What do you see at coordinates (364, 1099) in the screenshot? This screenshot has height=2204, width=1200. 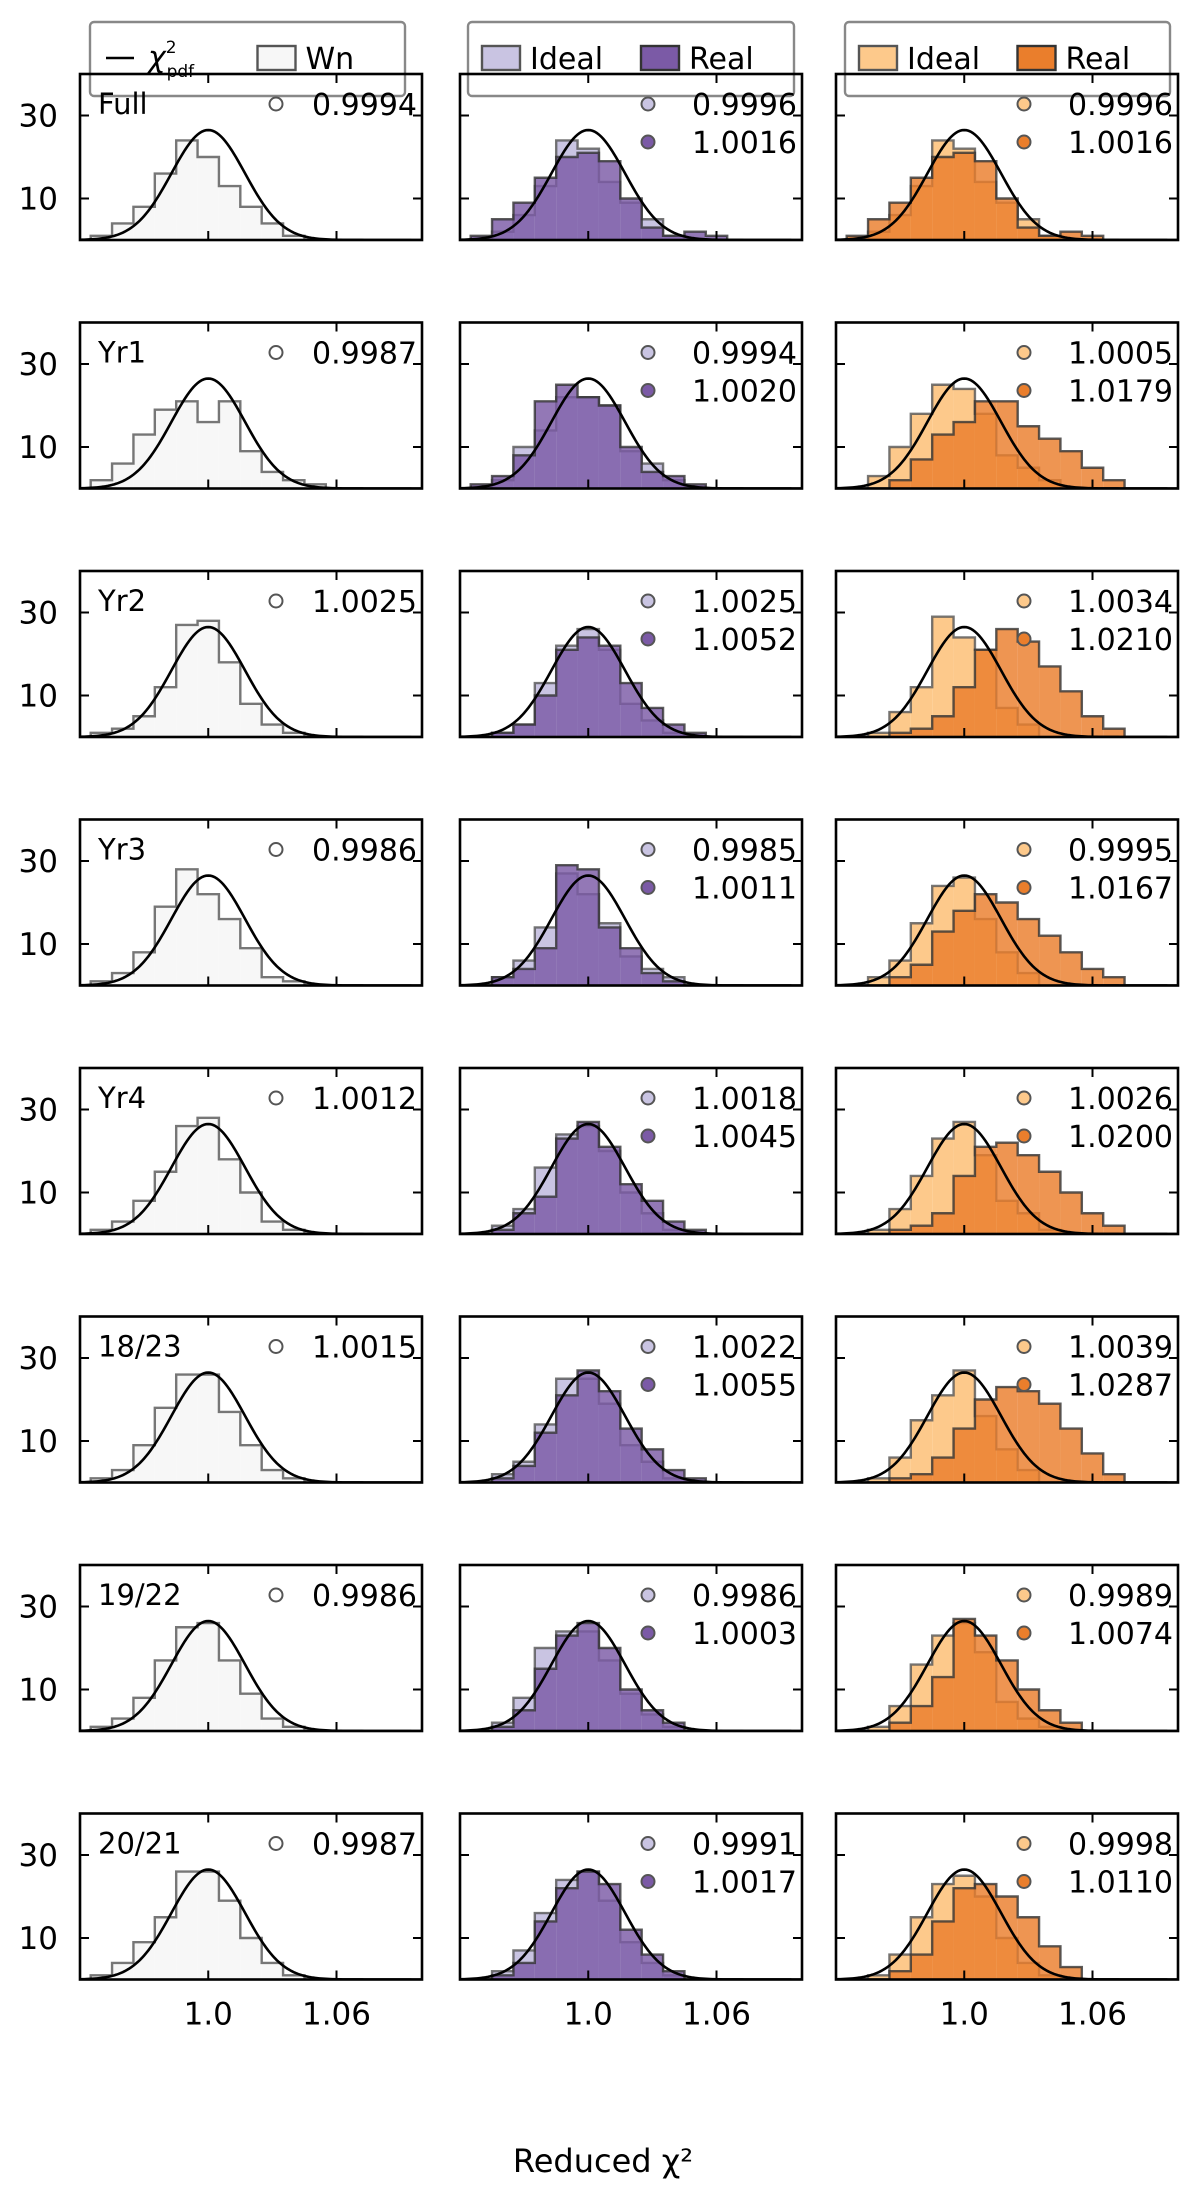 I see `wn-mean-value: 1.0012` at bounding box center [364, 1099].